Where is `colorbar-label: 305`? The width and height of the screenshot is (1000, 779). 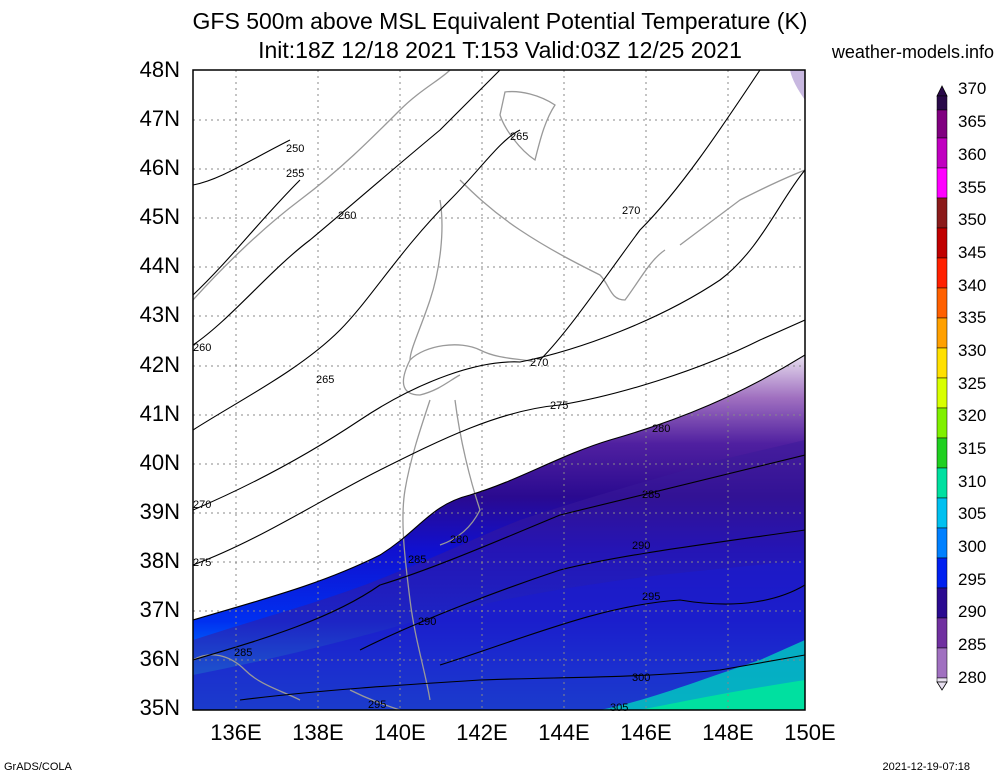
colorbar-label: 305 is located at coordinates (972, 513).